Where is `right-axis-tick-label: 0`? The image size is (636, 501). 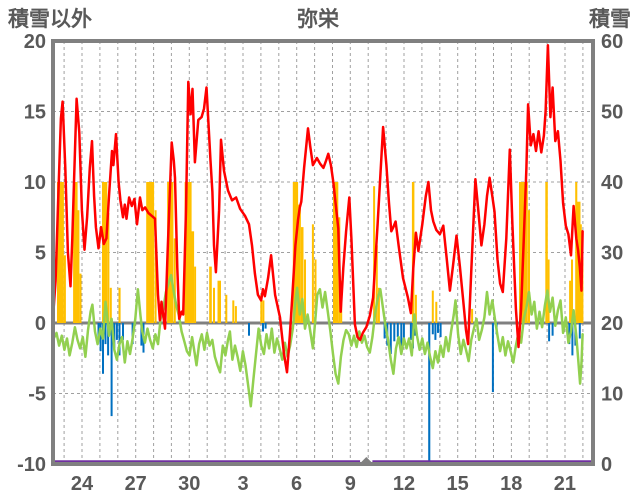 right-axis-tick-label: 0 is located at coordinates (606, 465).